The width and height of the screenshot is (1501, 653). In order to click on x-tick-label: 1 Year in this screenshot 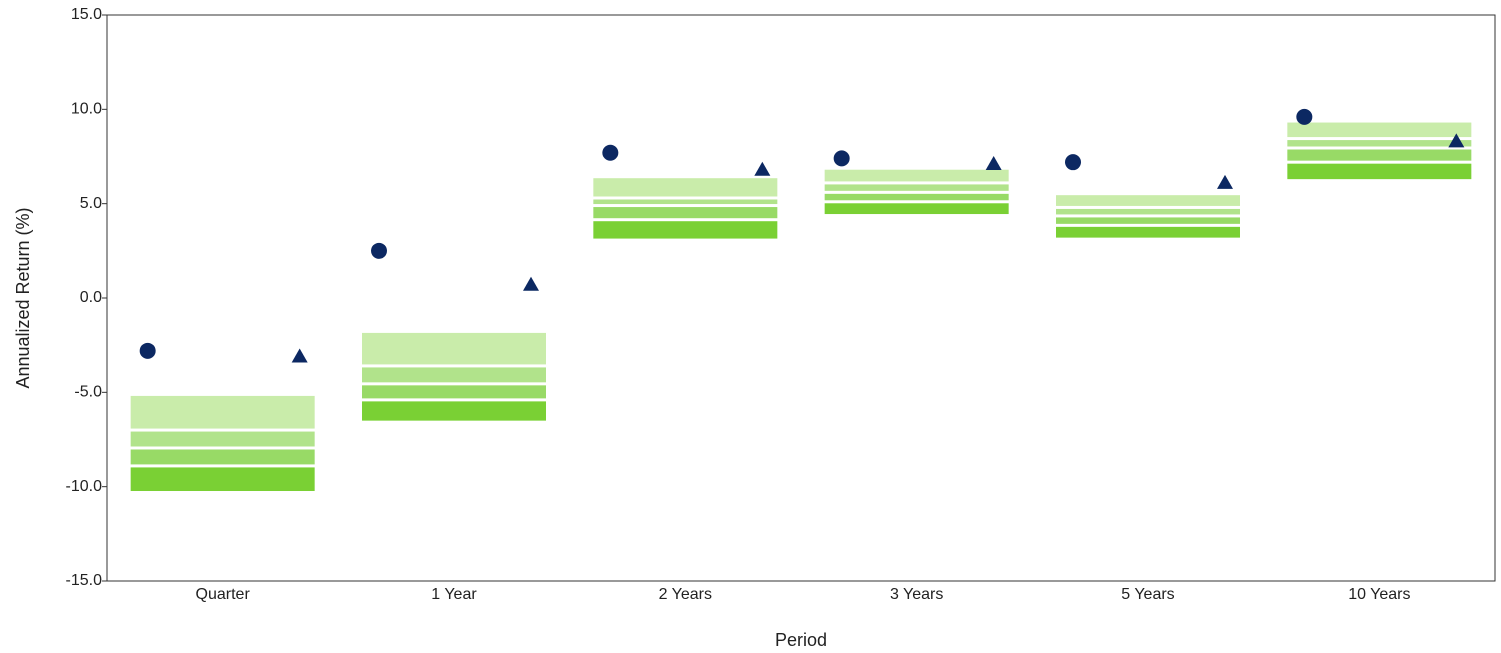, I will do `click(454, 594)`.